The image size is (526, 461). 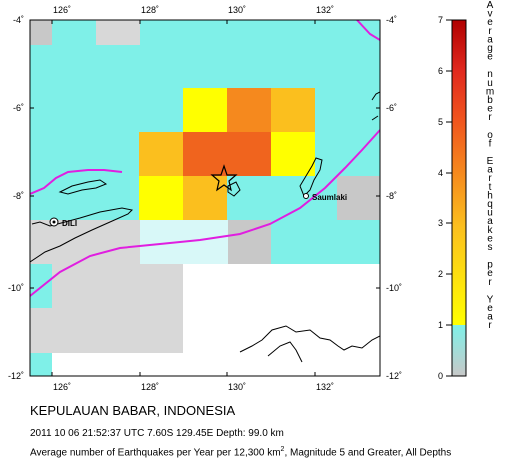 I want to click on lon-label-top-132: 132˚, so click(x=325, y=10).